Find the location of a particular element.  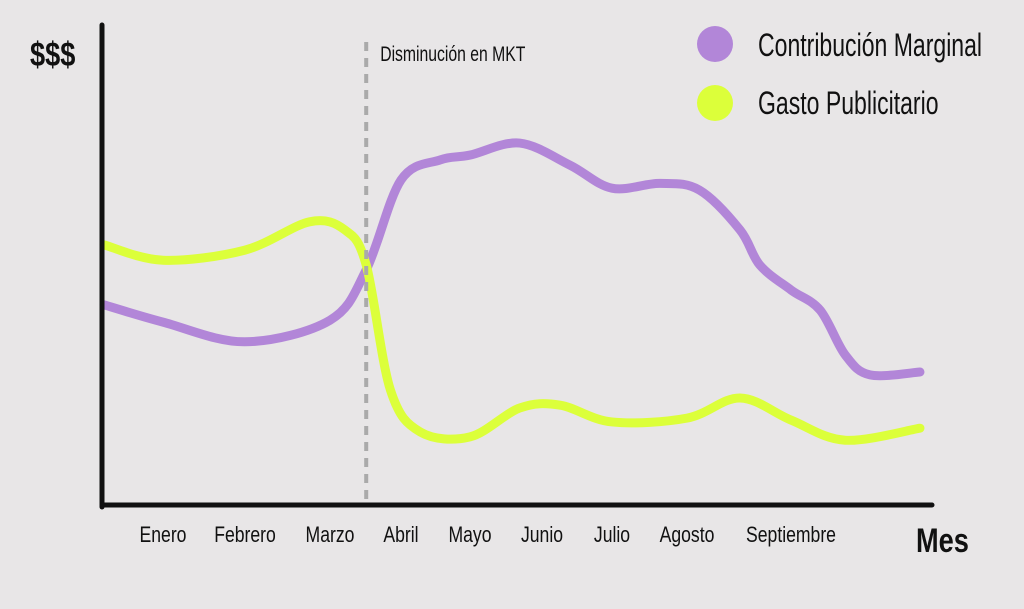

legend-label-gasto: Gasto Publicitario is located at coordinates (848, 103).